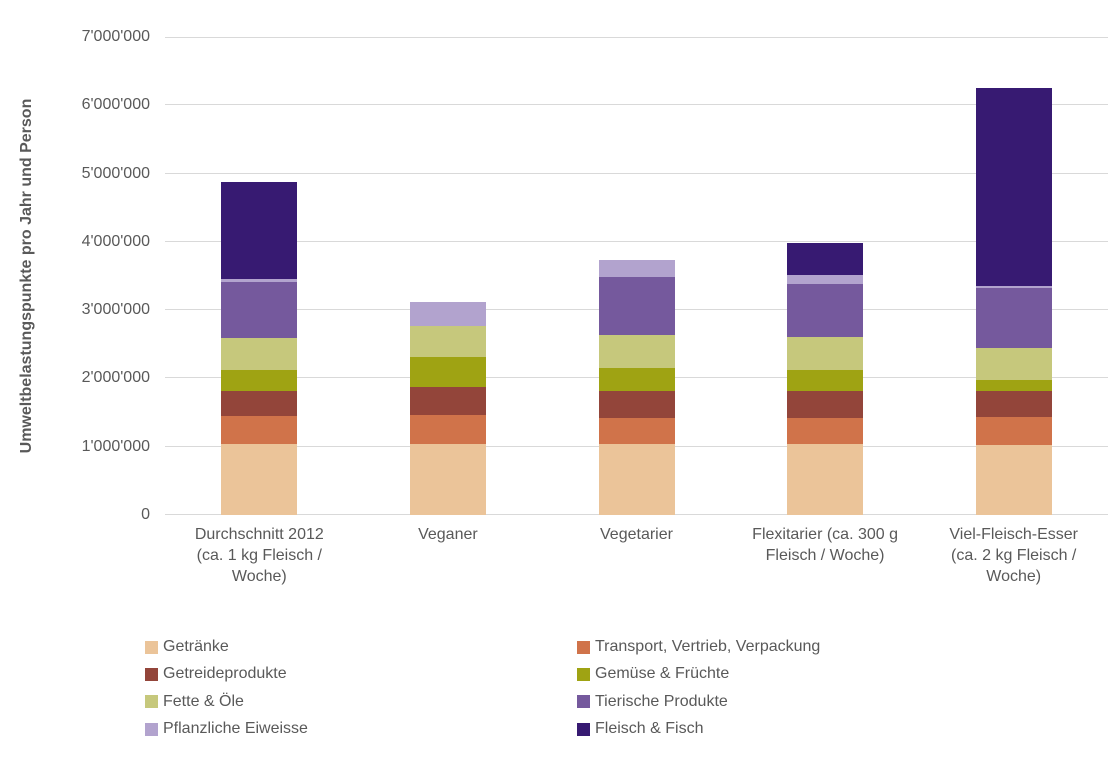  I want to click on bar-segment-viel-fleisch-esser-transport-vertrieb-verpackung, so click(1013, 431).